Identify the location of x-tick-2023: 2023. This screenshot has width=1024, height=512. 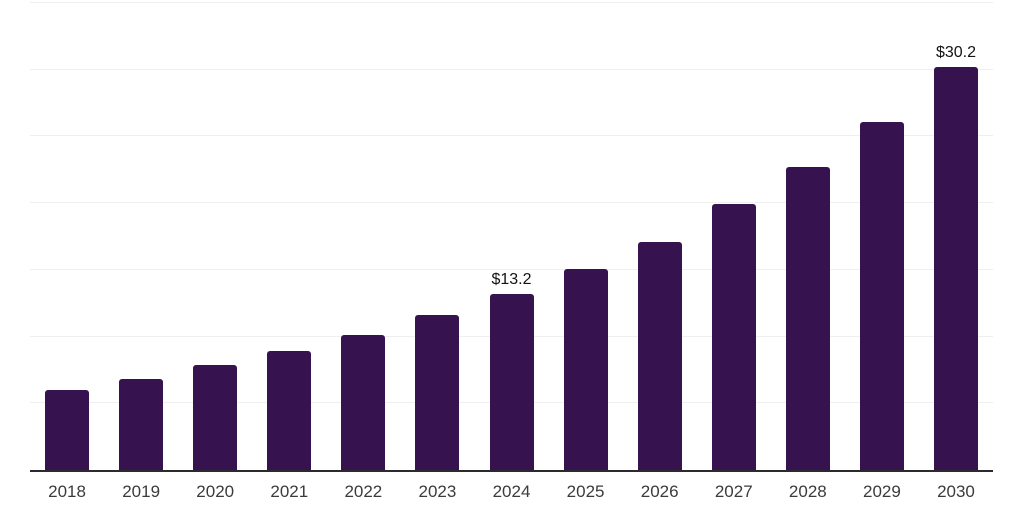
(437, 491).